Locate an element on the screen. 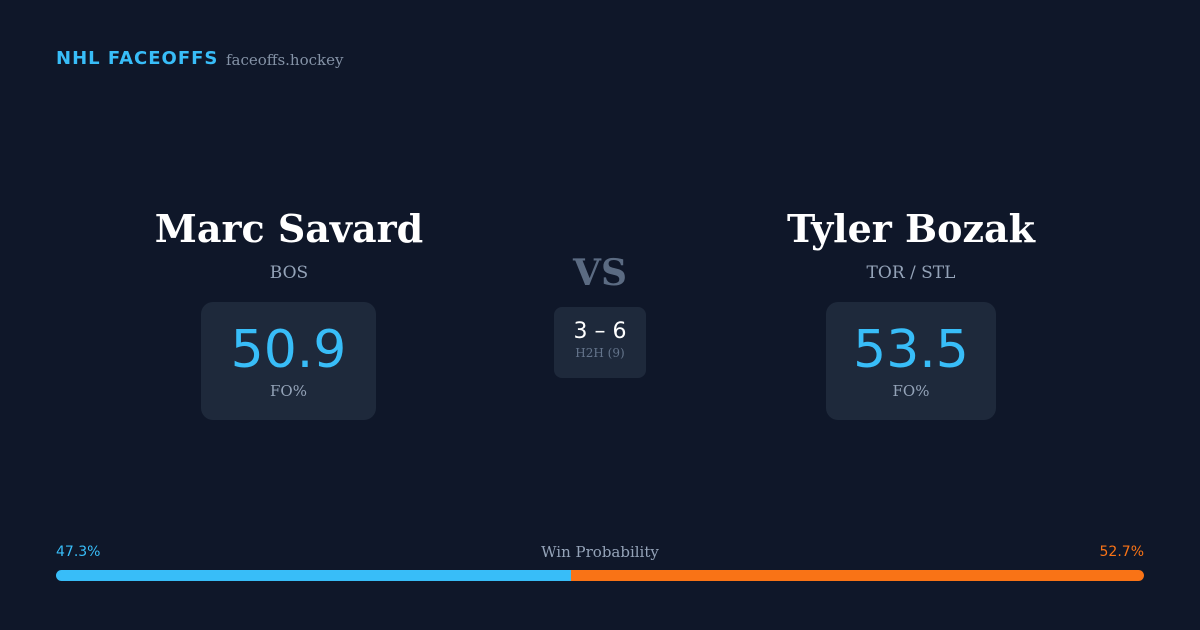  site: faceoffs.hockey is located at coordinates (285, 60).